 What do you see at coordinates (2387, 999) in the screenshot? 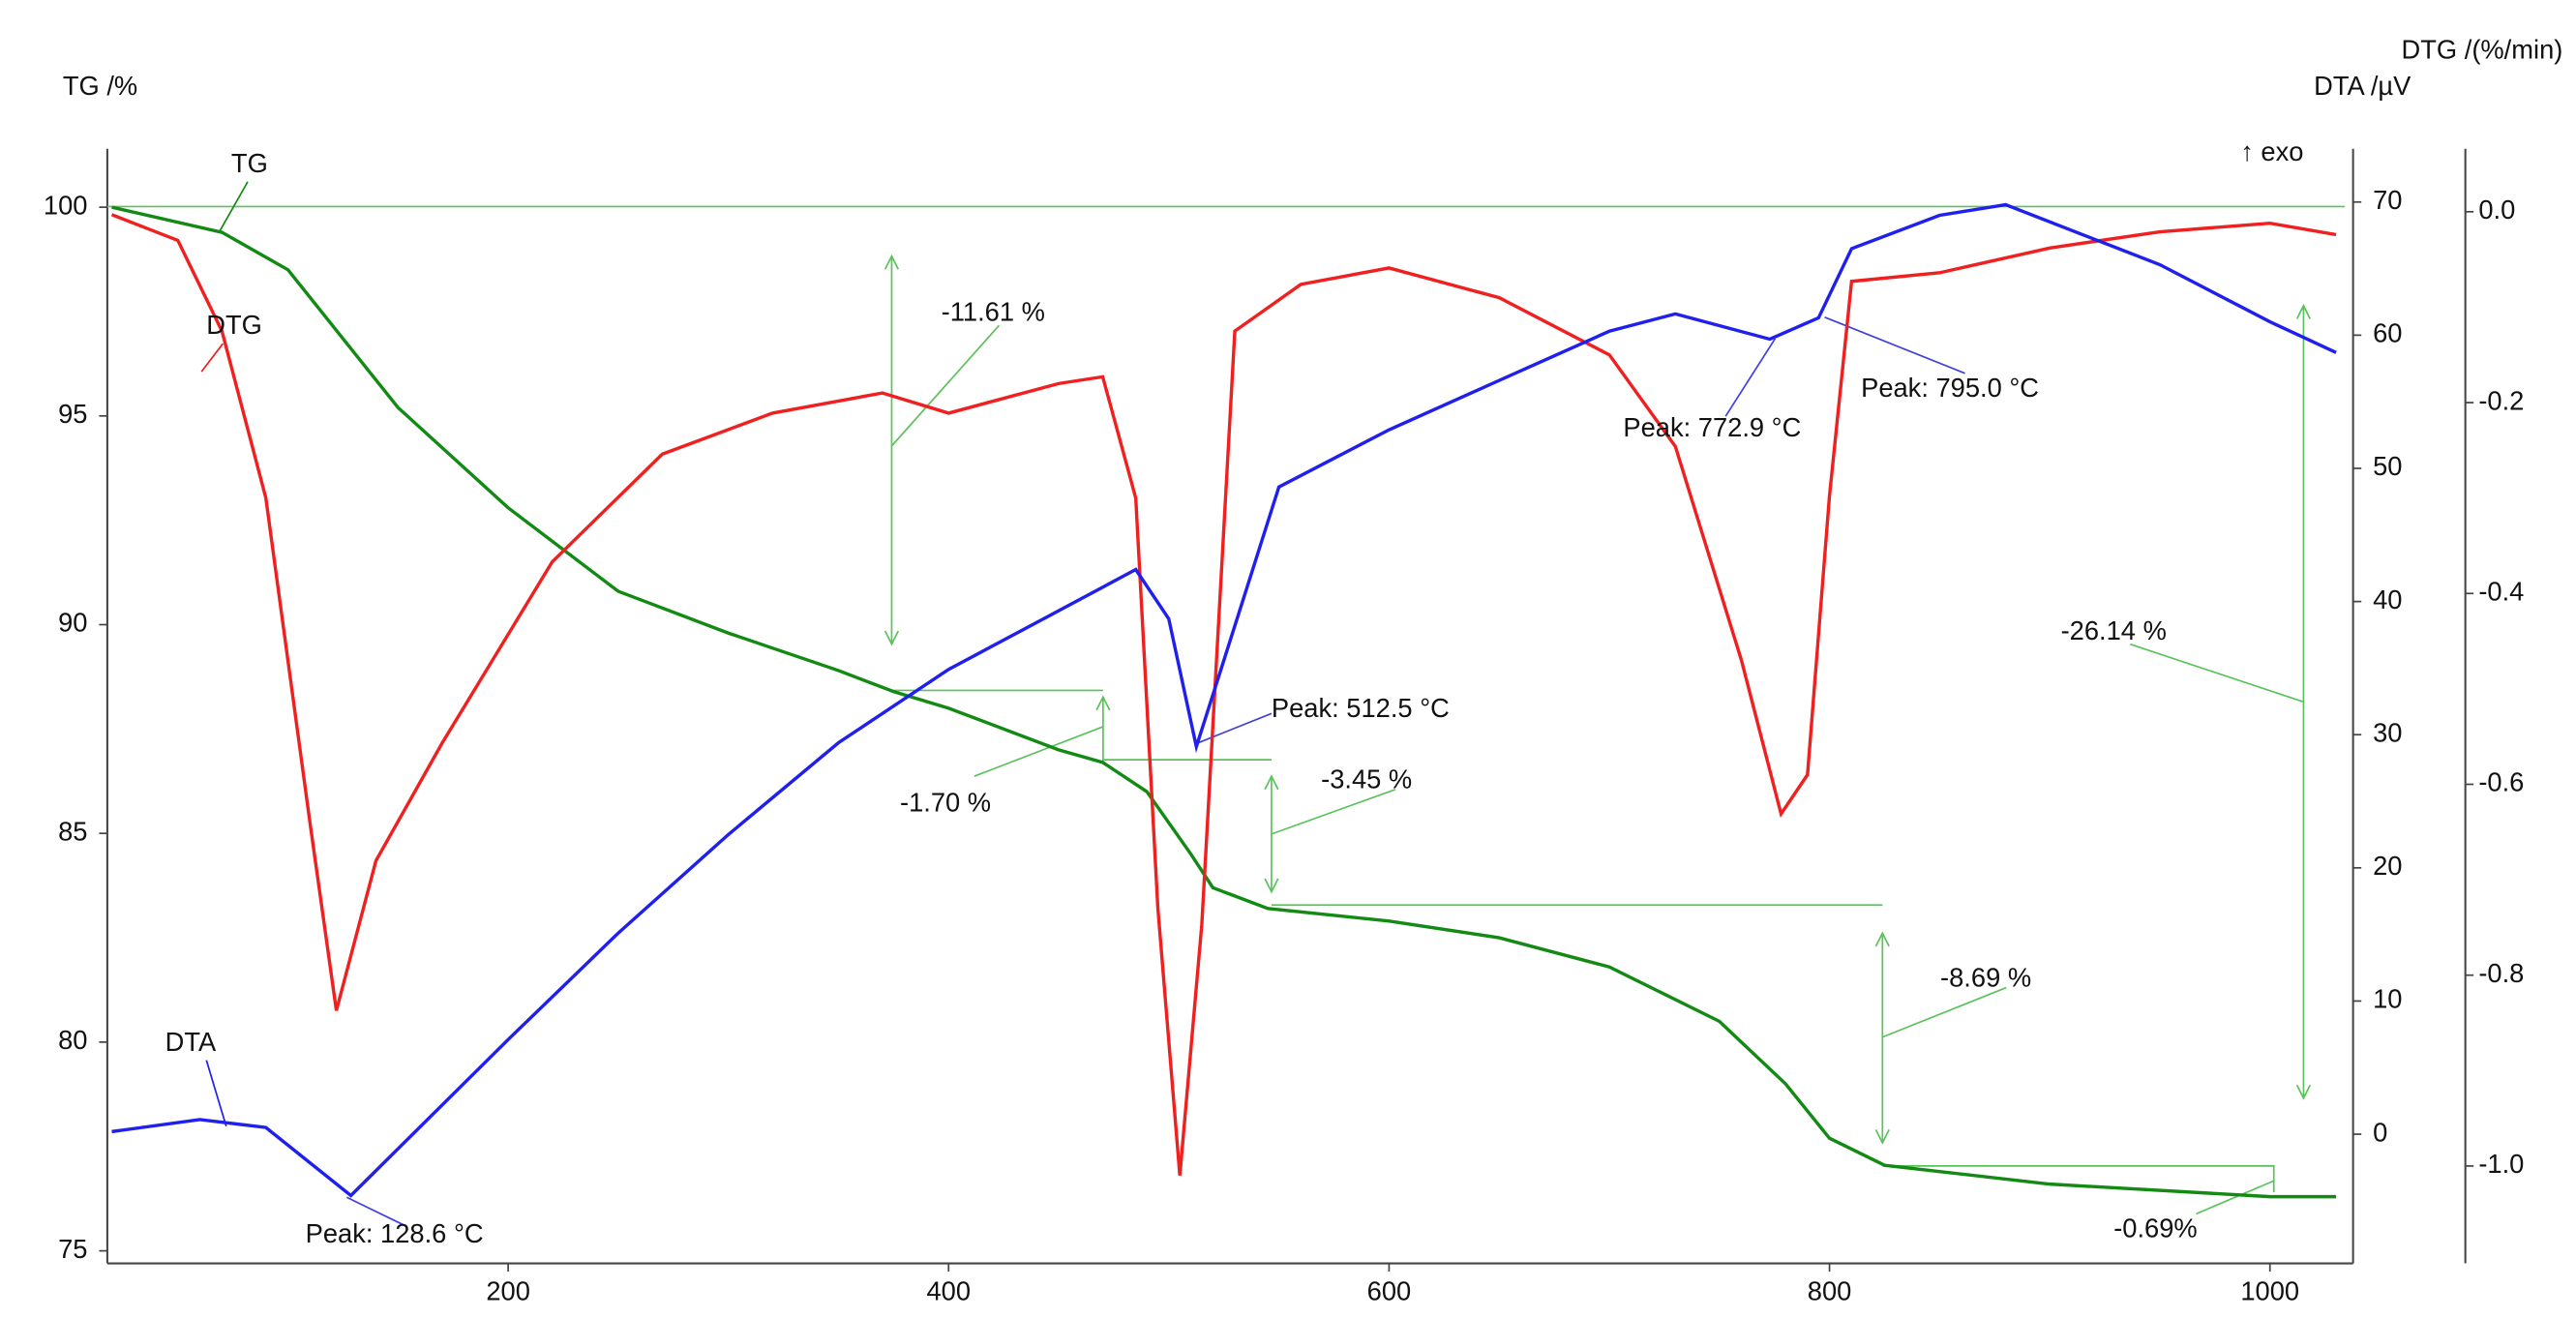
I see `y2-tick-label: 10` at bounding box center [2387, 999].